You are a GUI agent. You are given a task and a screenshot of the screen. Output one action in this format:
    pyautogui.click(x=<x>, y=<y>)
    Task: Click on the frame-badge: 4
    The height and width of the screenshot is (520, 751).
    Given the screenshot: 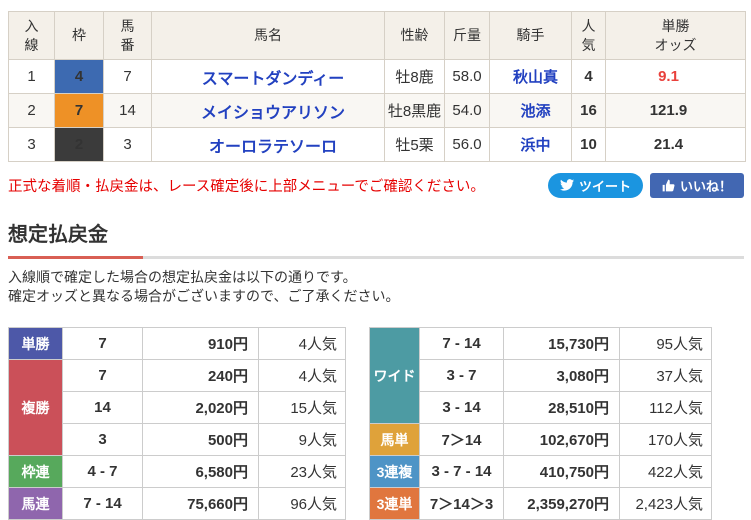 What is the action you would take?
    pyautogui.click(x=79, y=76)
    